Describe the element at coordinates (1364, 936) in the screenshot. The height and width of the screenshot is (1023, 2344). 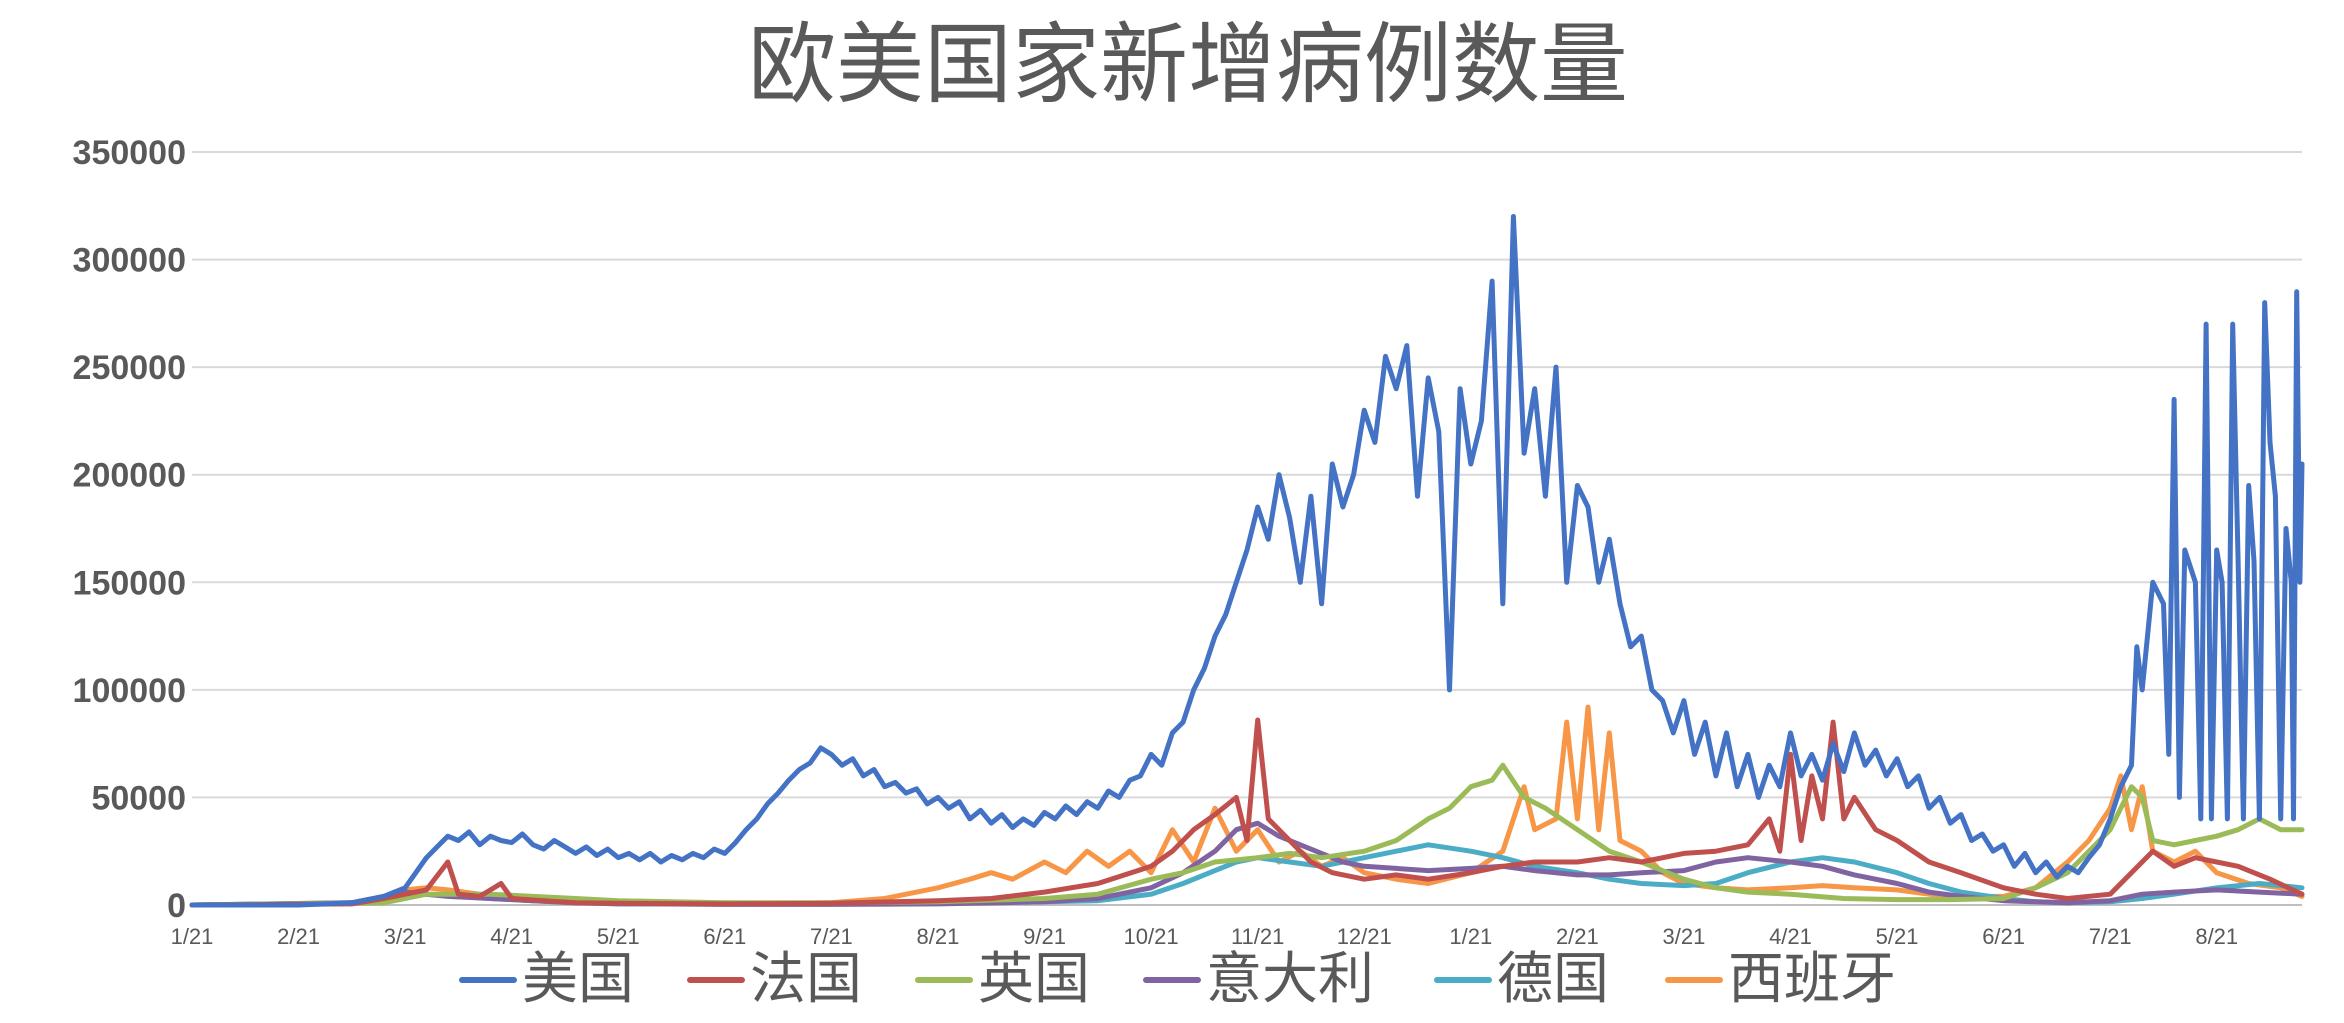
I see `x-tick-label: 12/21` at that location.